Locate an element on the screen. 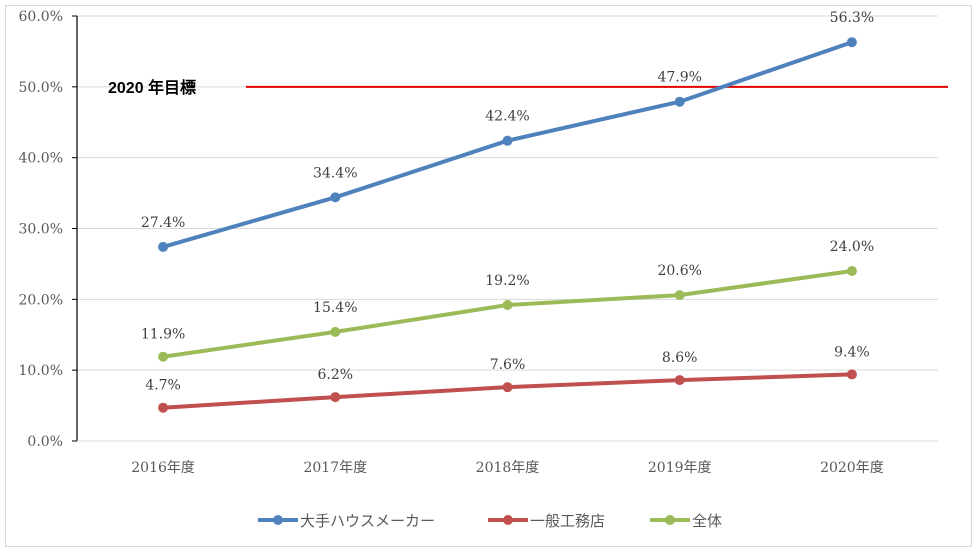 This screenshot has width=979, height=558. data-label: 47.9% is located at coordinates (679, 78).